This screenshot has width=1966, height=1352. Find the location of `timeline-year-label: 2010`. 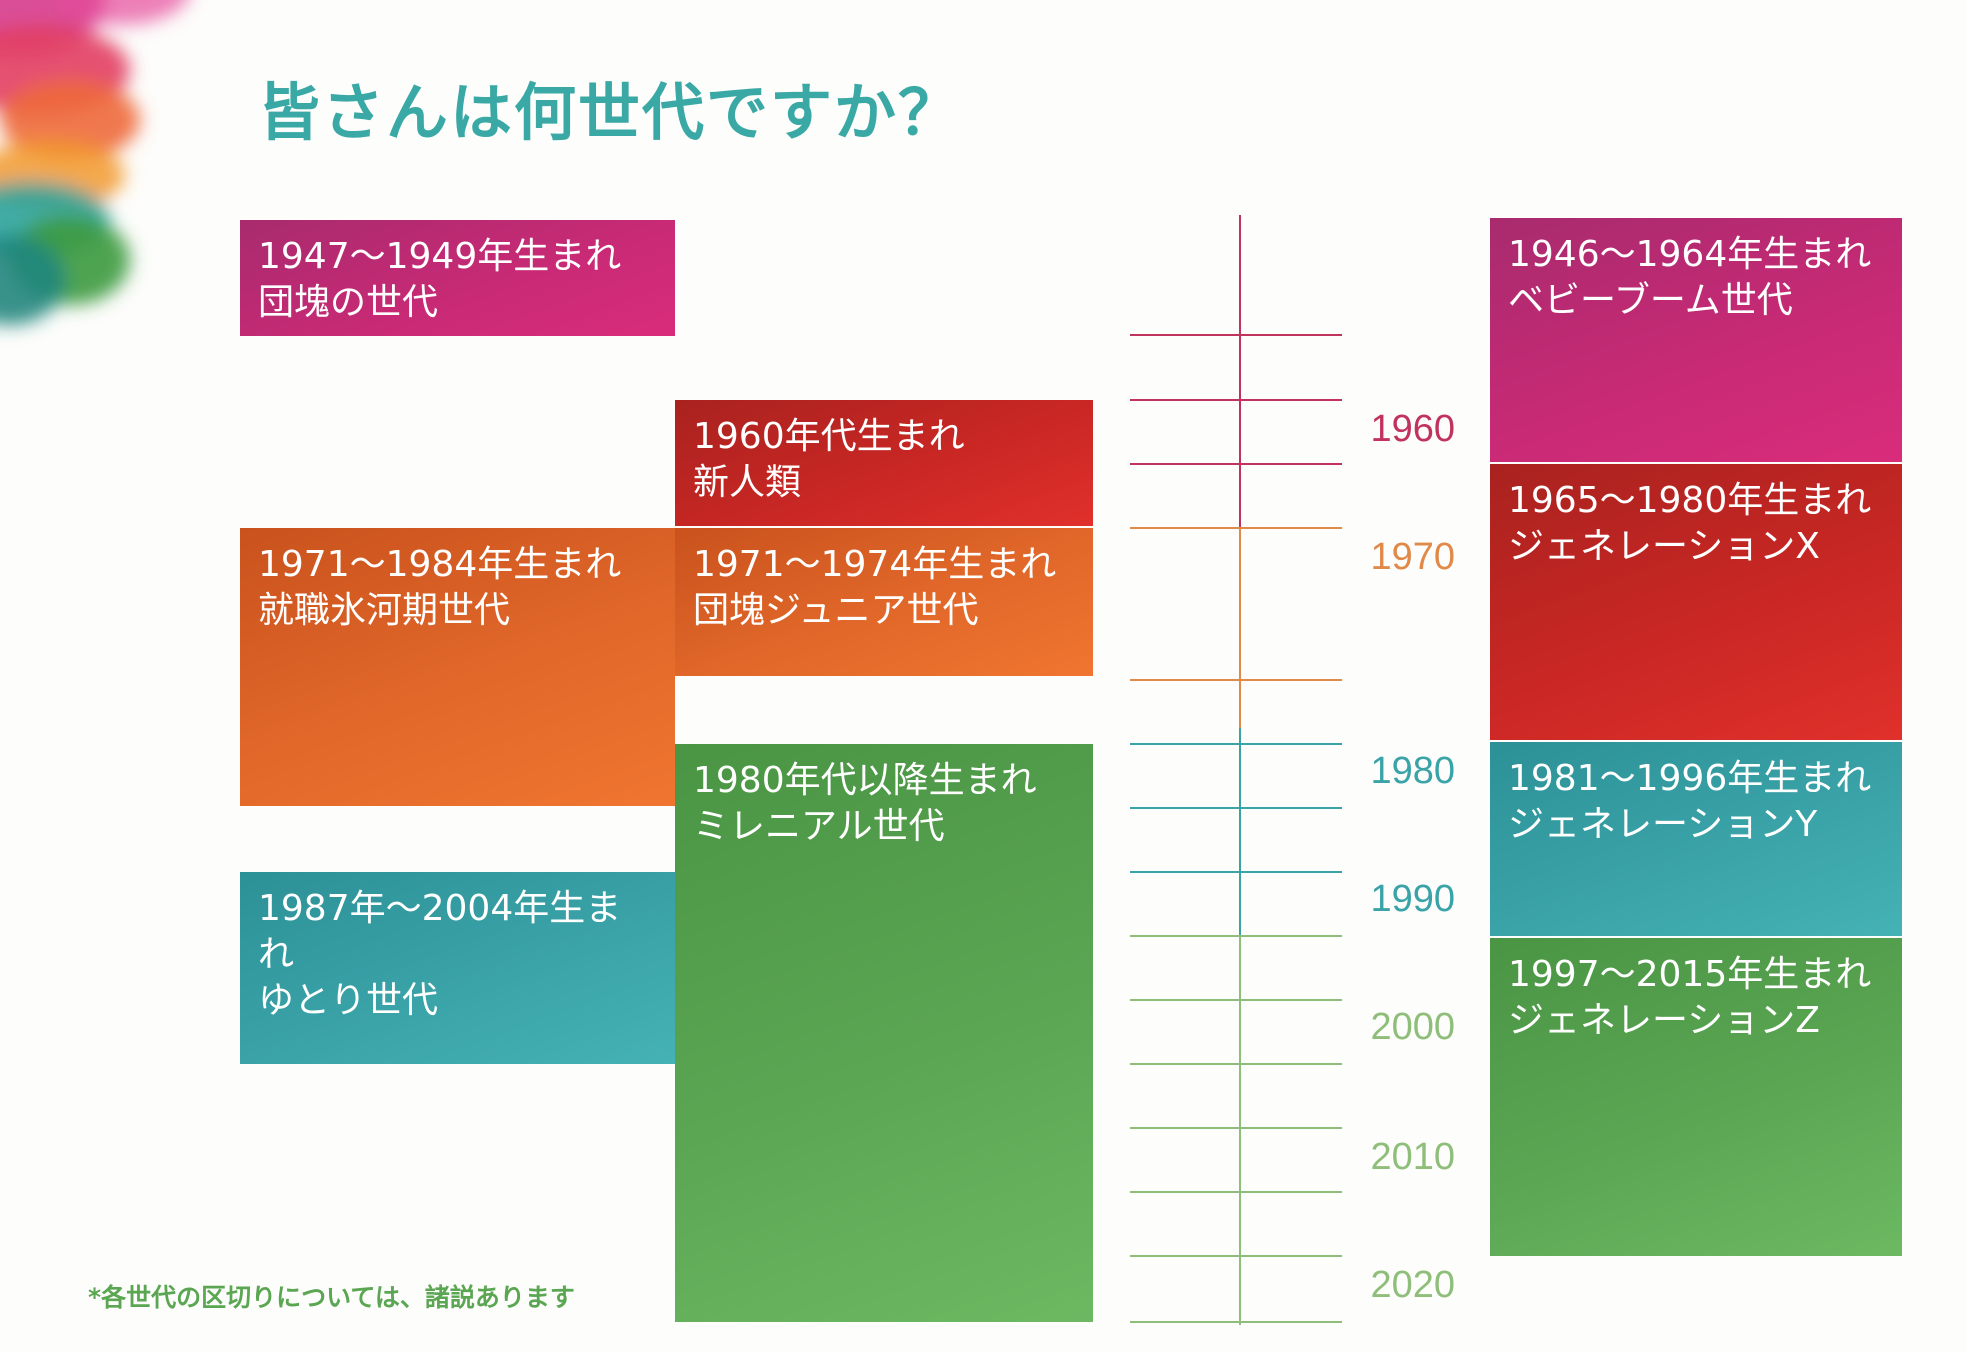

timeline-year-label: 2010 is located at coordinates (1412, 1157).